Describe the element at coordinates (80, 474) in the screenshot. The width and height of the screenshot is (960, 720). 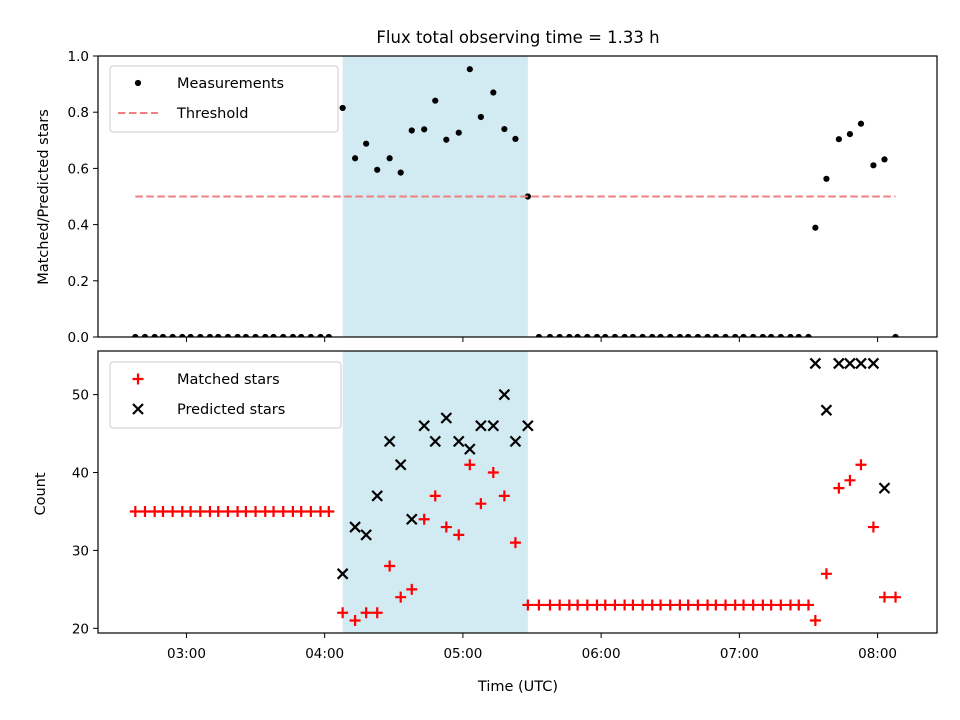
I see `y-tick-label: 40` at that location.